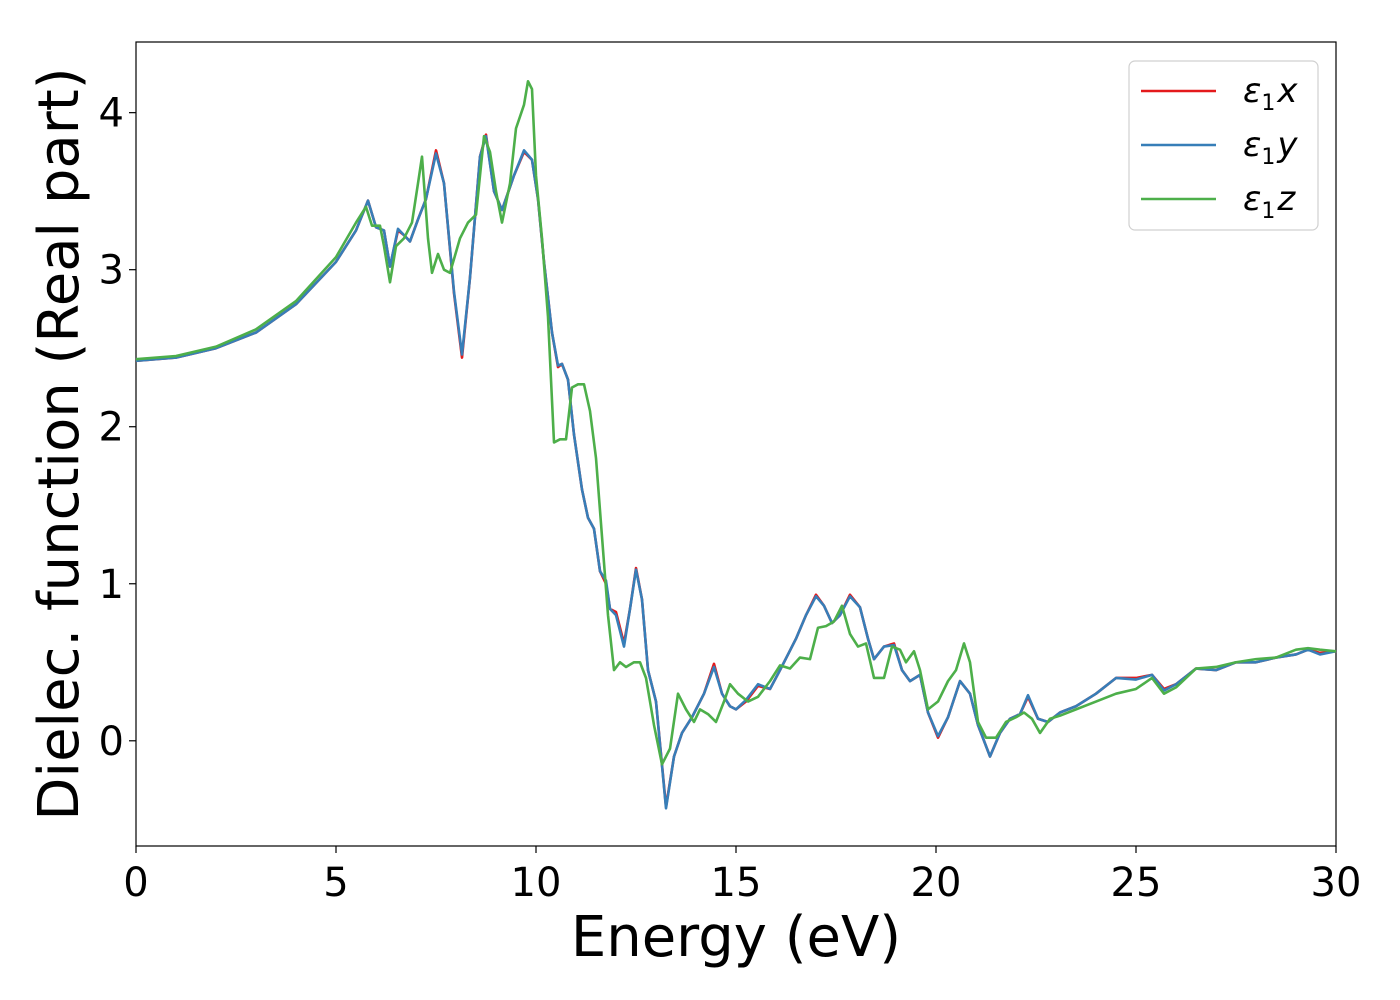 Image resolution: width=1400 pixels, height=1000 pixels. What do you see at coordinates (111, 428) in the screenshot?
I see `y-tick-label: 2` at bounding box center [111, 428].